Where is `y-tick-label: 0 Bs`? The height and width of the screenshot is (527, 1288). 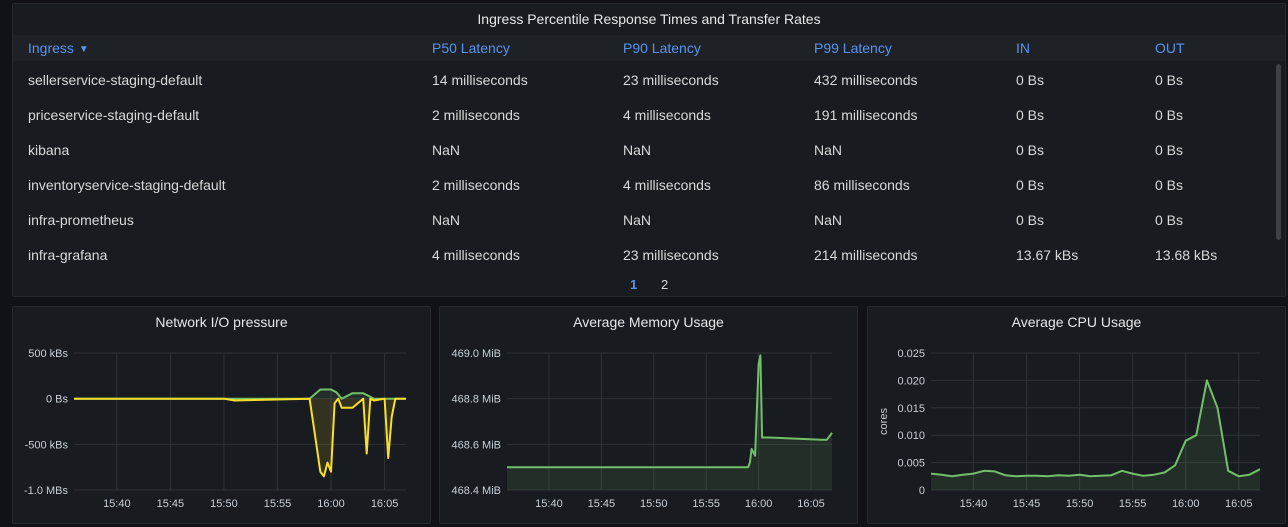 y-tick-label: 0 Bs is located at coordinates (57, 400).